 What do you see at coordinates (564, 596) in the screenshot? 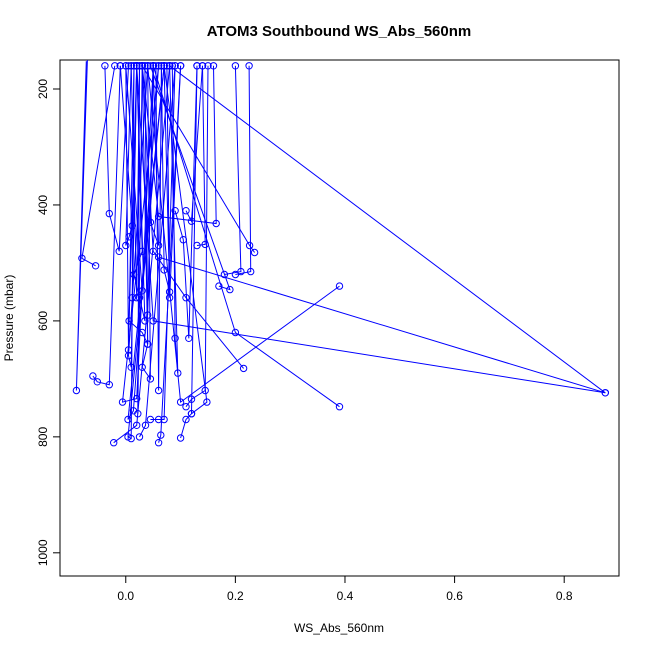
I see `x-tick-label: 0.8` at bounding box center [564, 596].